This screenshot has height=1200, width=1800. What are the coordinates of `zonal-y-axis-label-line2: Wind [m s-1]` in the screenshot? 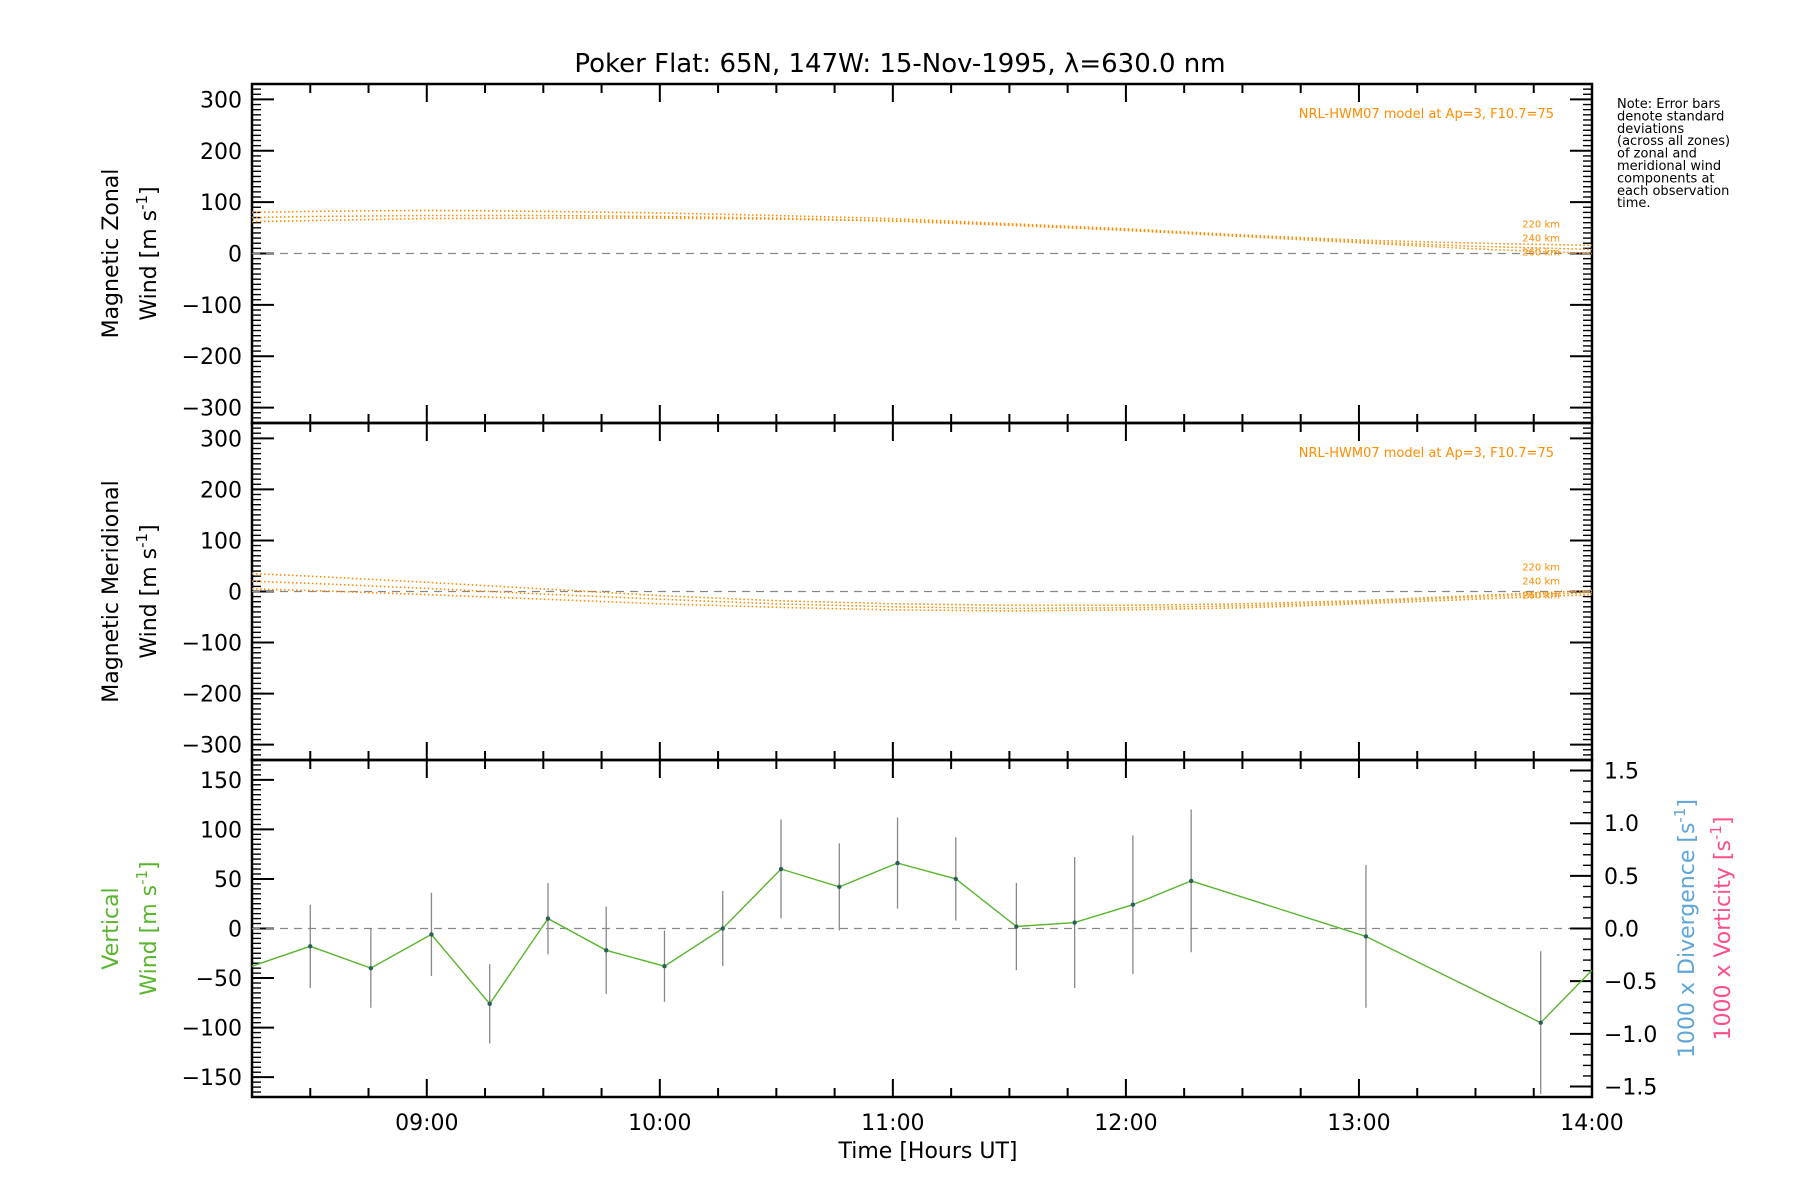 It's located at (147, 253).